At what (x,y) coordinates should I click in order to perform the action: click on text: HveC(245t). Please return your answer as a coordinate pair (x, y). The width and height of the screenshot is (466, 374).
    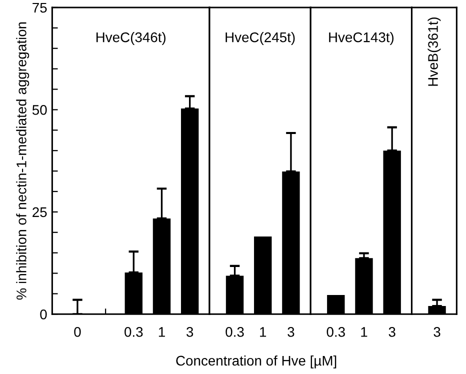
    Looking at the image, I should click on (260, 38).